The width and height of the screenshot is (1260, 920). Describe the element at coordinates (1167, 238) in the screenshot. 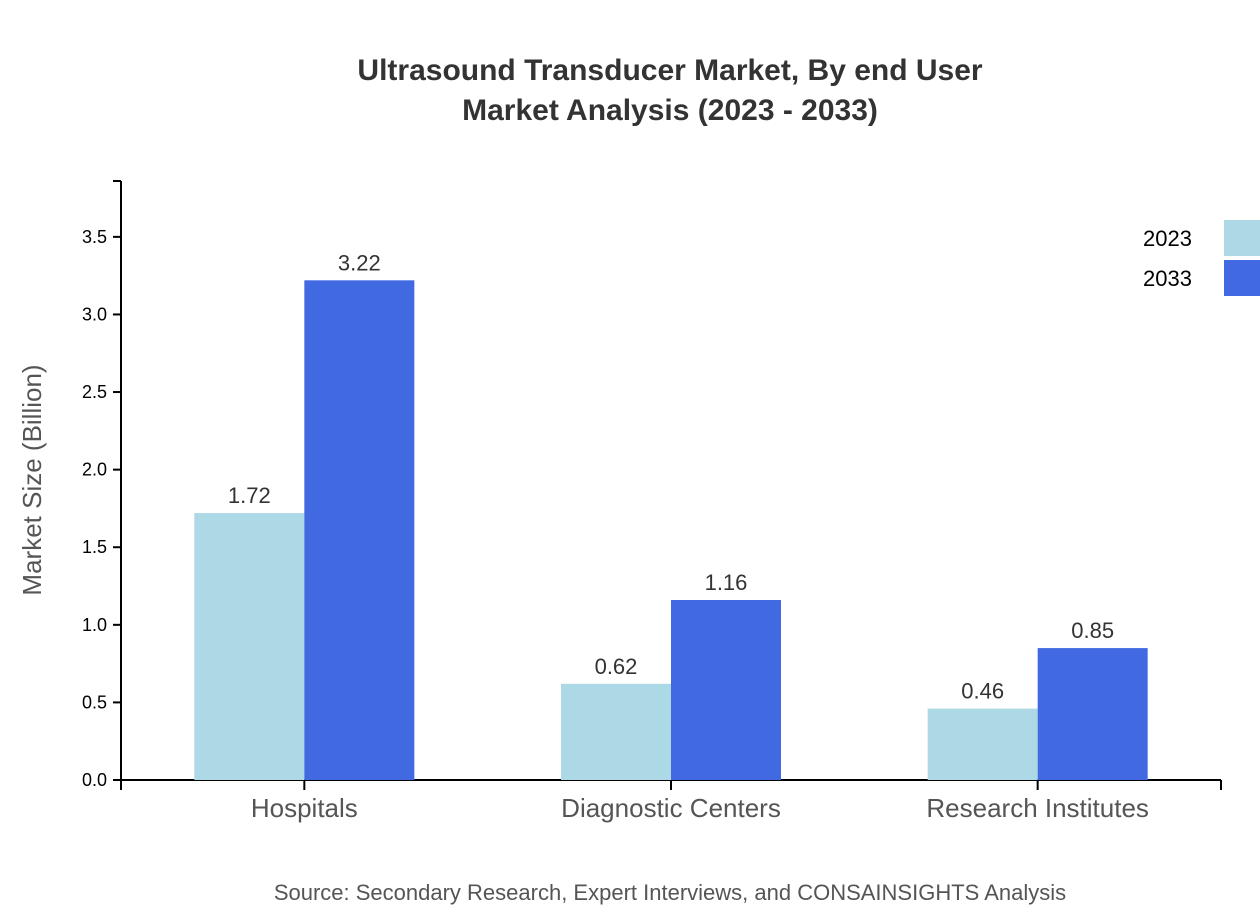

I see `legend-label: 2023` at that location.